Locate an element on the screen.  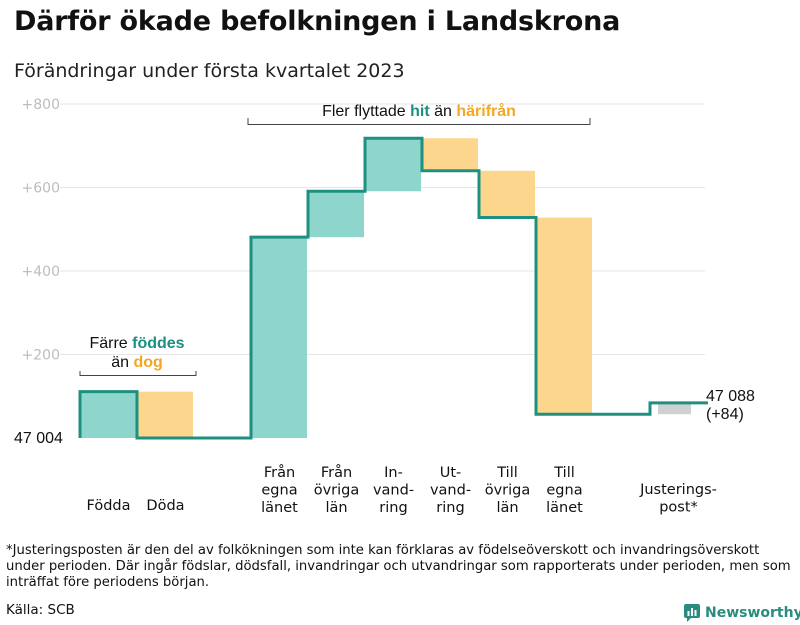
category-label-justeringspost: post* is located at coordinates (678, 508).